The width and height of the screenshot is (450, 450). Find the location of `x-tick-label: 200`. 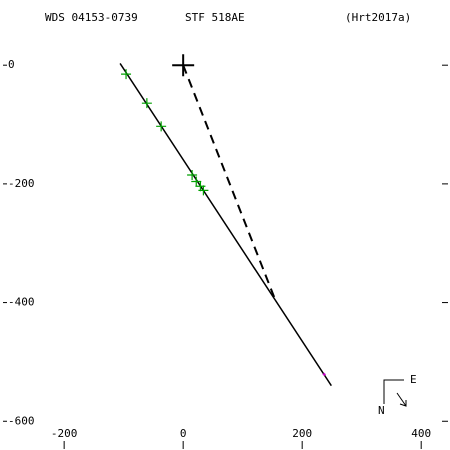

x-tick-label: 200 is located at coordinates (302, 433).